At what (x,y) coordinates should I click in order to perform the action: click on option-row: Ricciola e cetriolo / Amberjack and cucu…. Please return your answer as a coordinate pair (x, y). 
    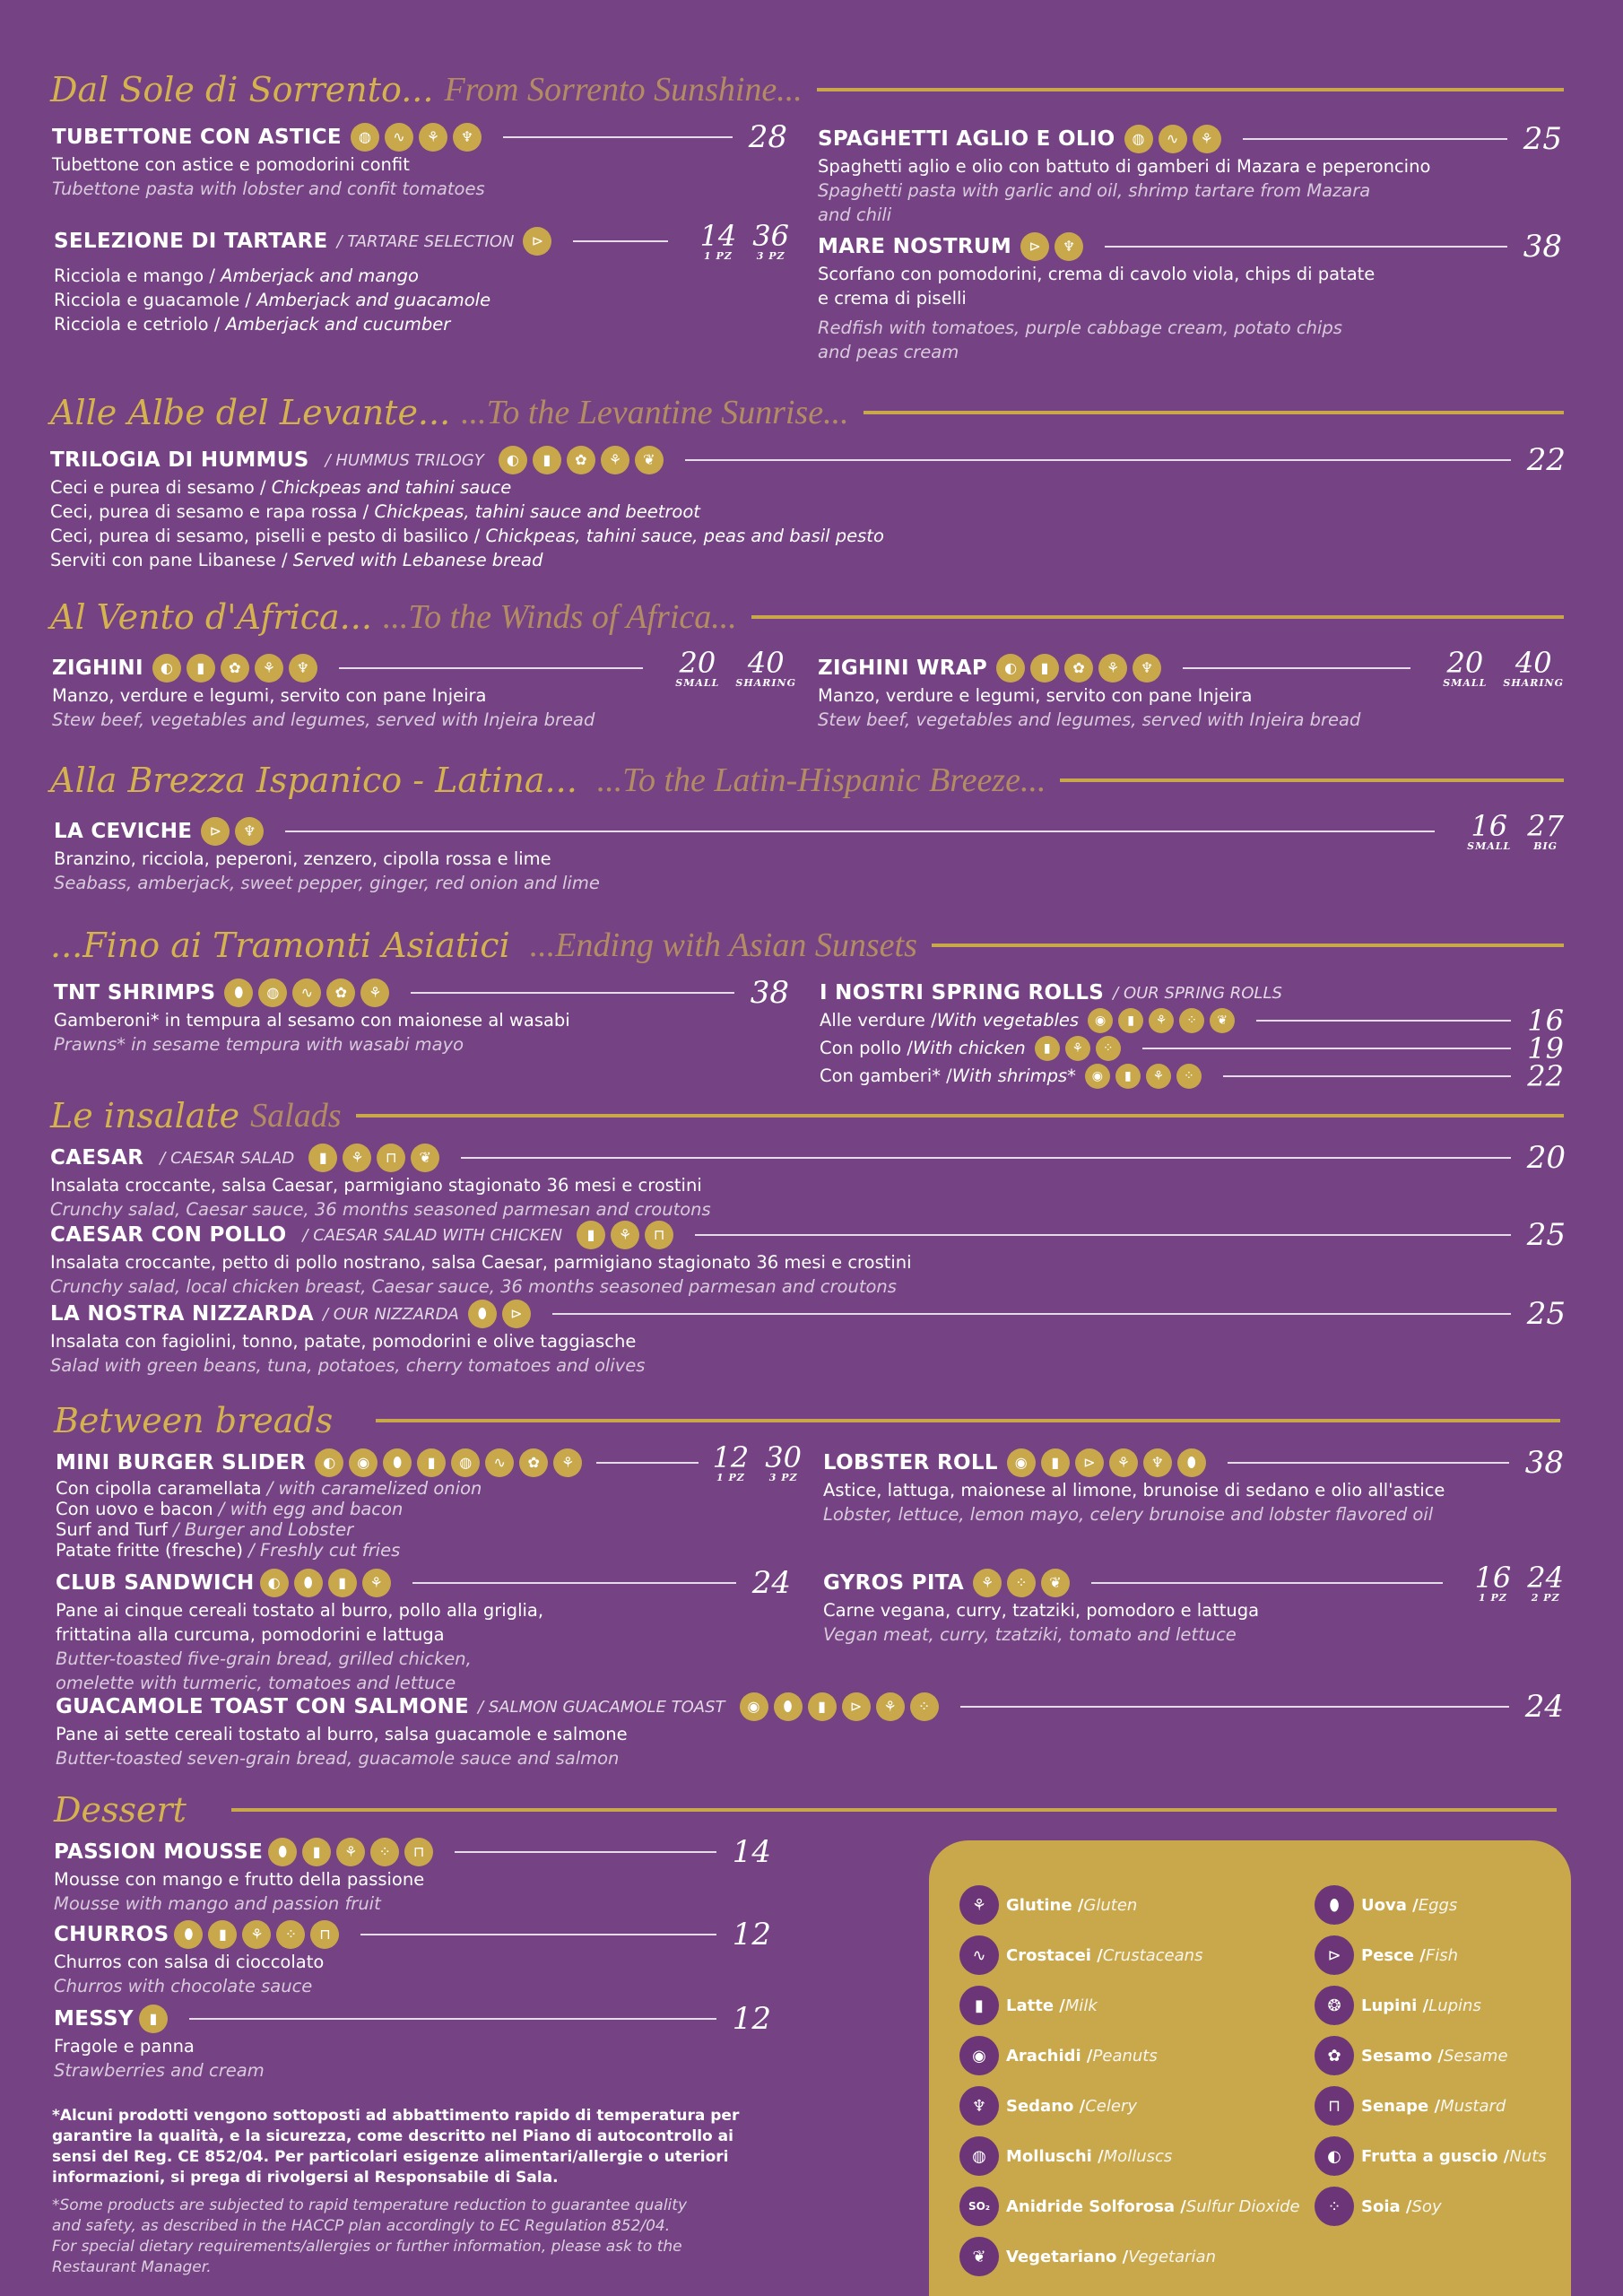
    Looking at the image, I should click on (421, 324).